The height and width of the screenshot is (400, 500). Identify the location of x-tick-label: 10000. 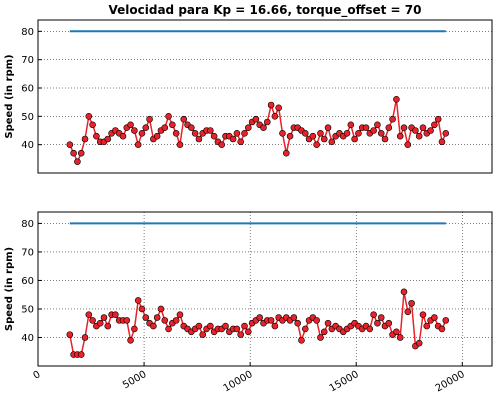
(238, 381).